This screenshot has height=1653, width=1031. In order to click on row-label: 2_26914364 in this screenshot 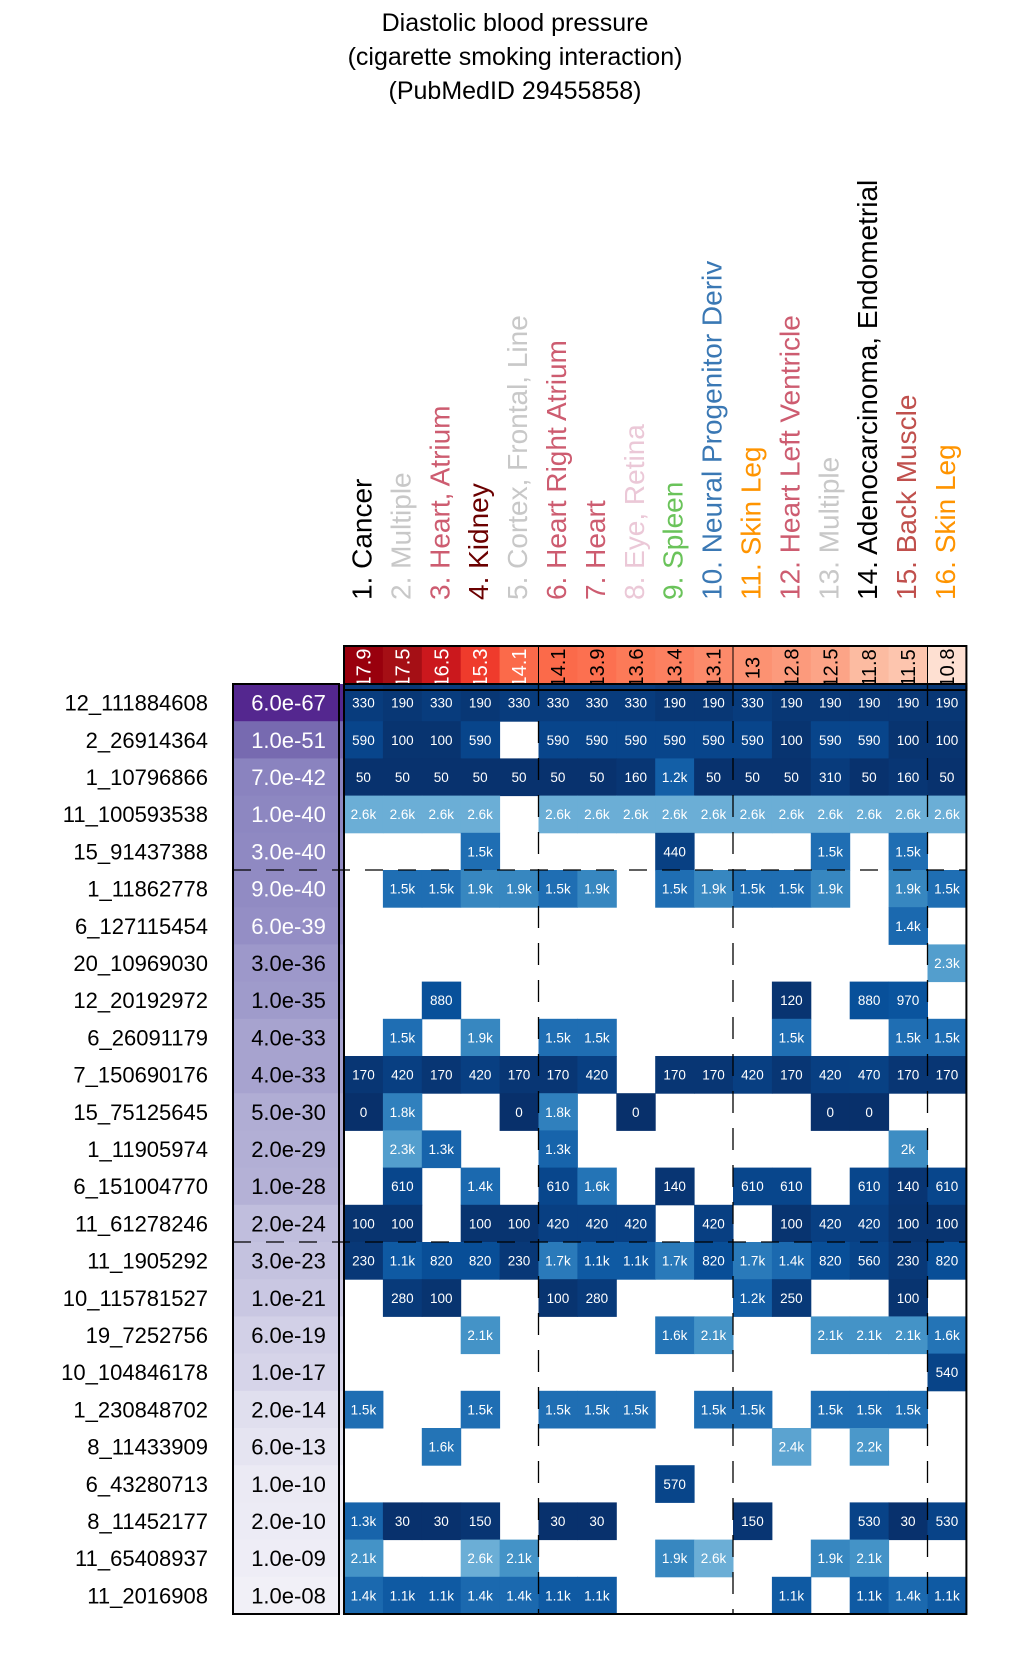, I will do `click(147, 740)`.